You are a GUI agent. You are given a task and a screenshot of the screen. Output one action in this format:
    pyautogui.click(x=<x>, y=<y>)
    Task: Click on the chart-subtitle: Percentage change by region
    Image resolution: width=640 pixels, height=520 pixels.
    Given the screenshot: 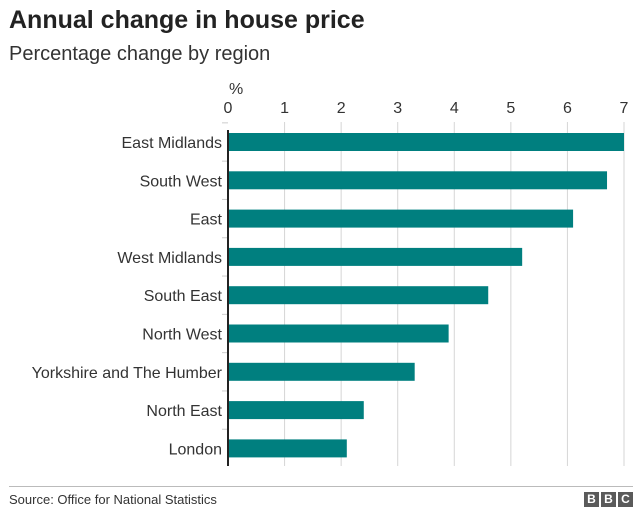 What is the action you would take?
    pyautogui.click(x=140, y=54)
    